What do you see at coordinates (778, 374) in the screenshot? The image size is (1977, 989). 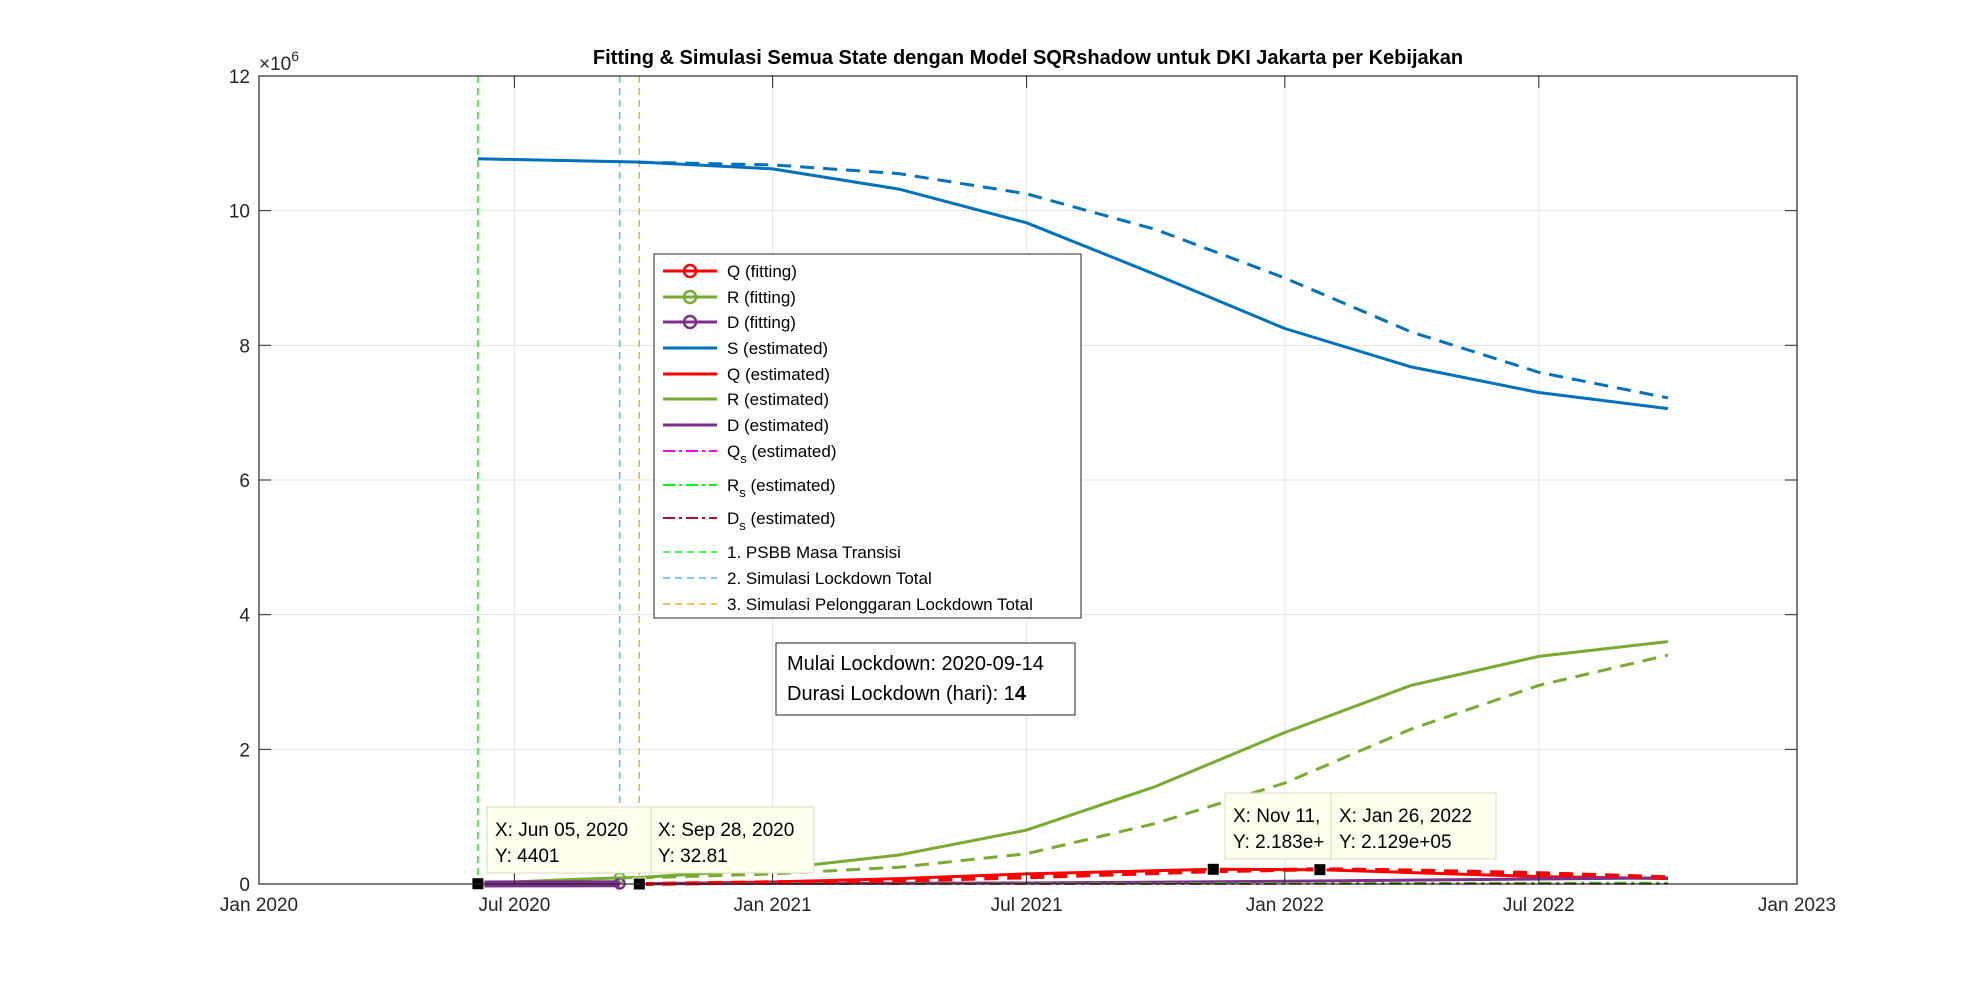 I see `legend-label: Q (estimated)` at bounding box center [778, 374].